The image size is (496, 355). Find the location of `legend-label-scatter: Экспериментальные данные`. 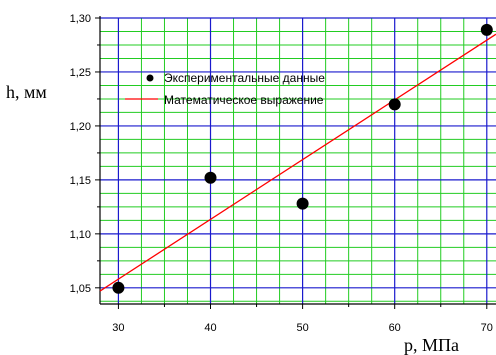

legend-label-scatter: Экспериментальные данные is located at coordinates (244, 78).